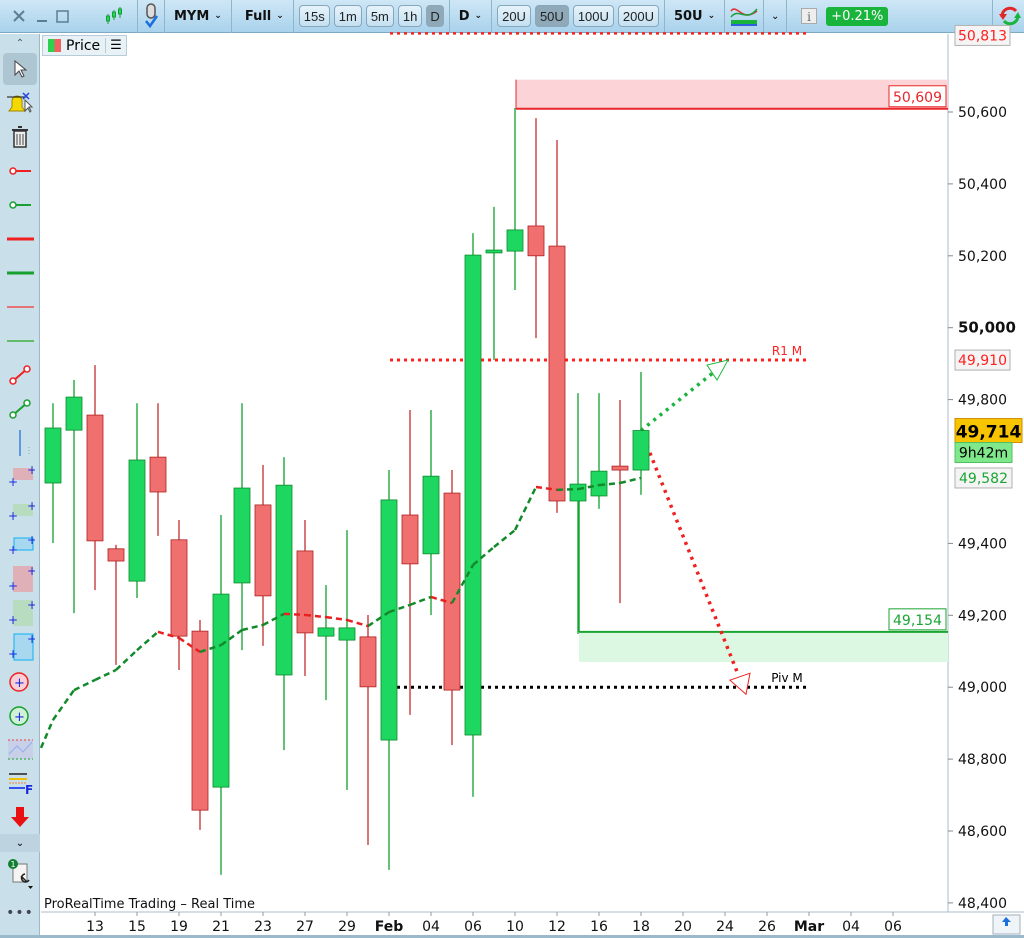 The image size is (1024, 938). I want to click on timeframe-1m-button: 1m, so click(347, 16).